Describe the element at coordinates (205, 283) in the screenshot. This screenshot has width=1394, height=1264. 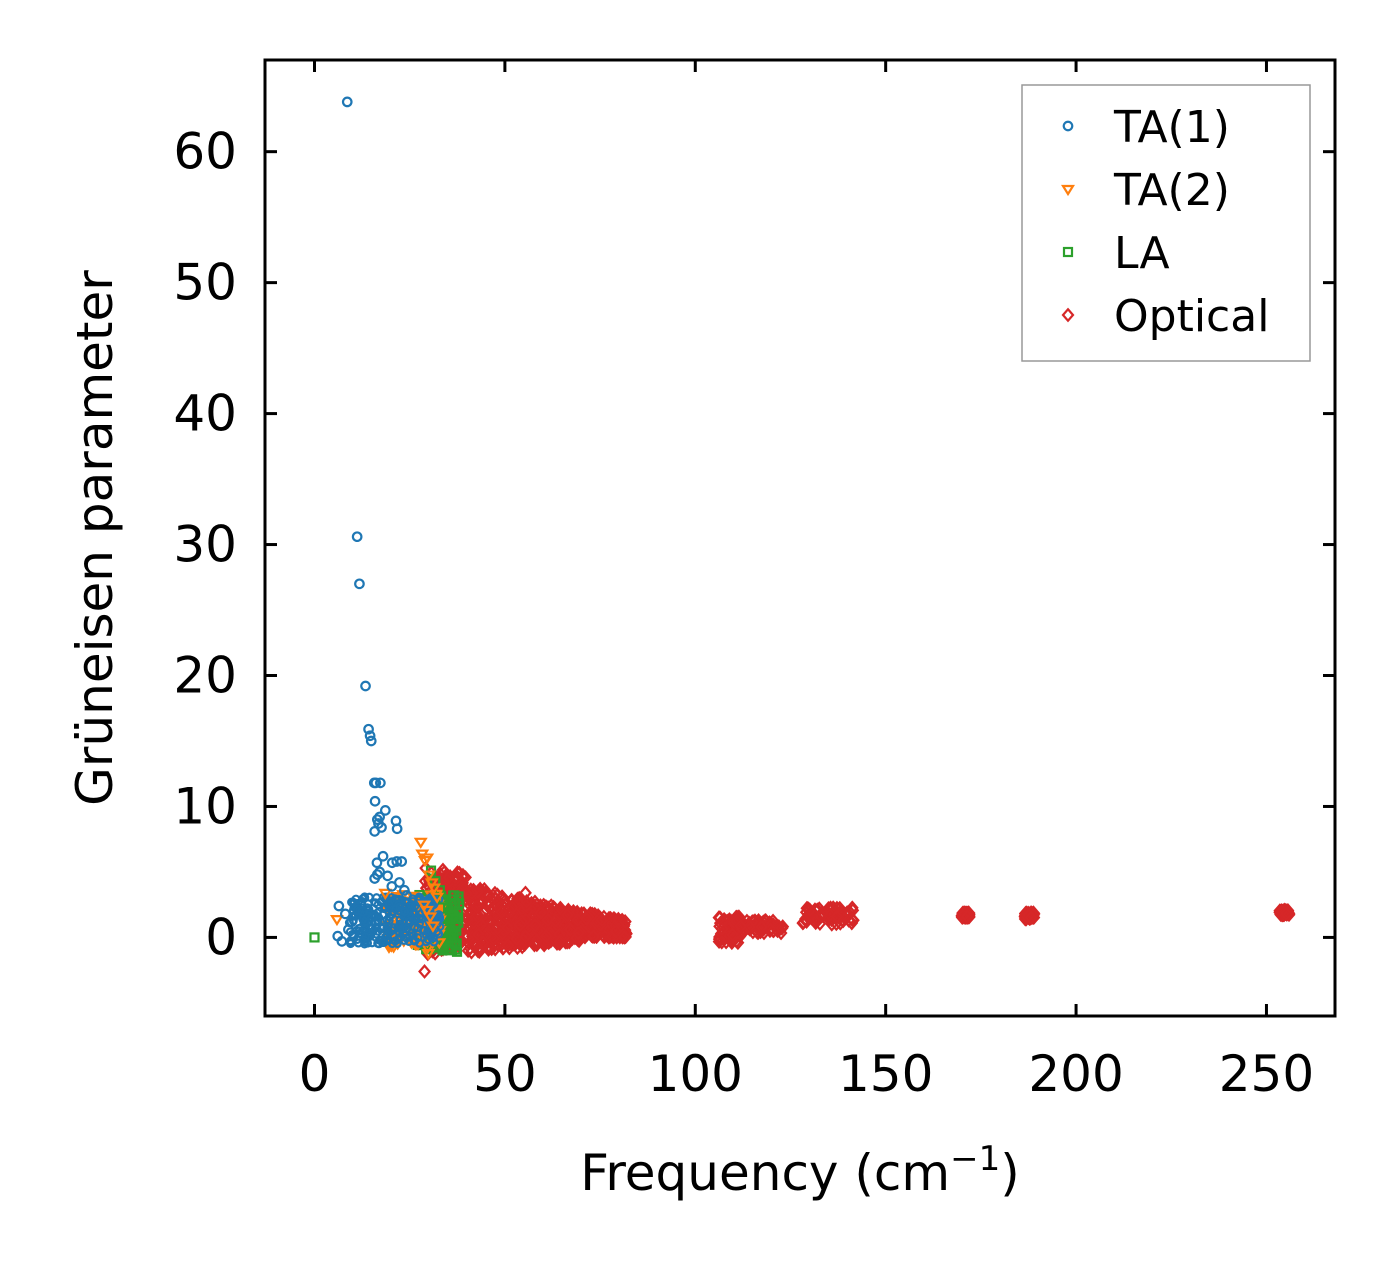
I see `y-tick-label: 50` at that location.